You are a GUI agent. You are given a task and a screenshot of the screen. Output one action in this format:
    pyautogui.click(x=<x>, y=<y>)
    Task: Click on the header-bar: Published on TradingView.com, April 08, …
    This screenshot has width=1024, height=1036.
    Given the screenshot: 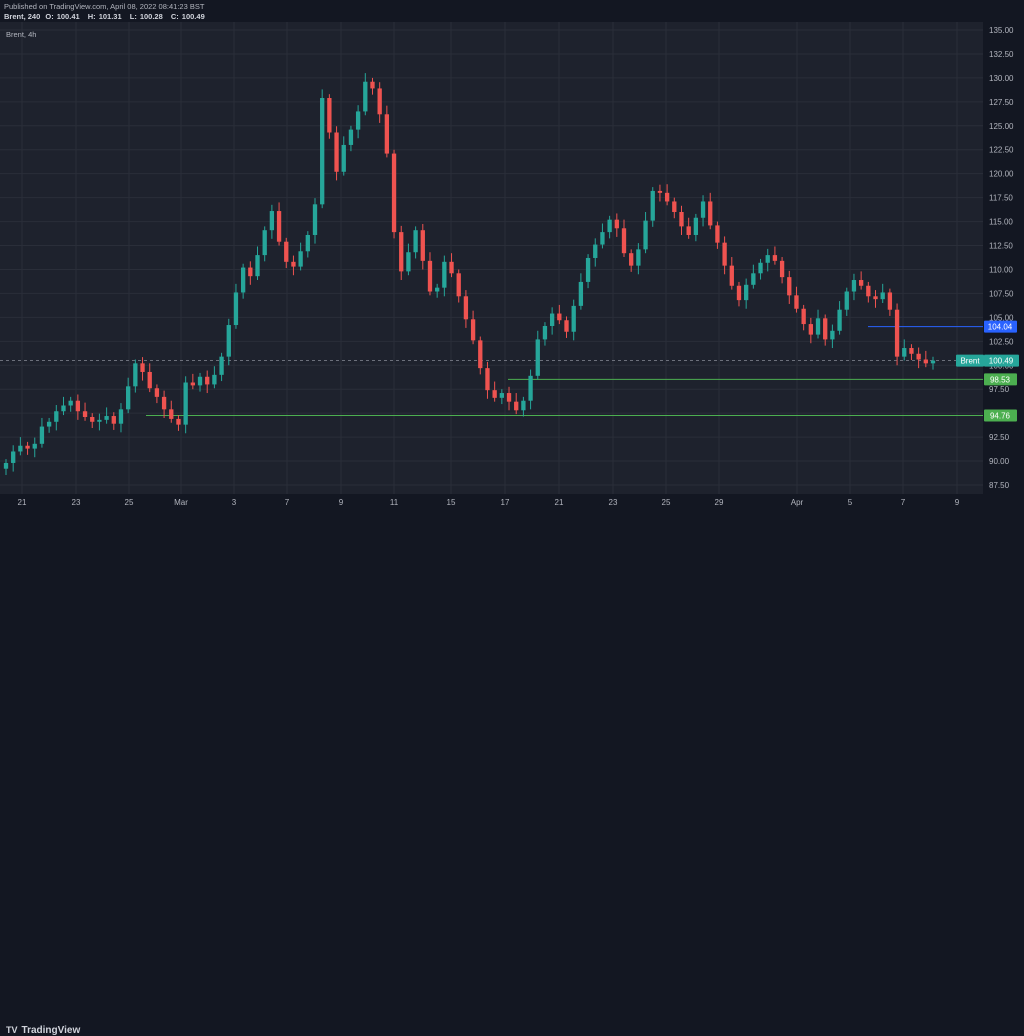 What is the action you would take?
    pyautogui.click(x=512, y=12)
    